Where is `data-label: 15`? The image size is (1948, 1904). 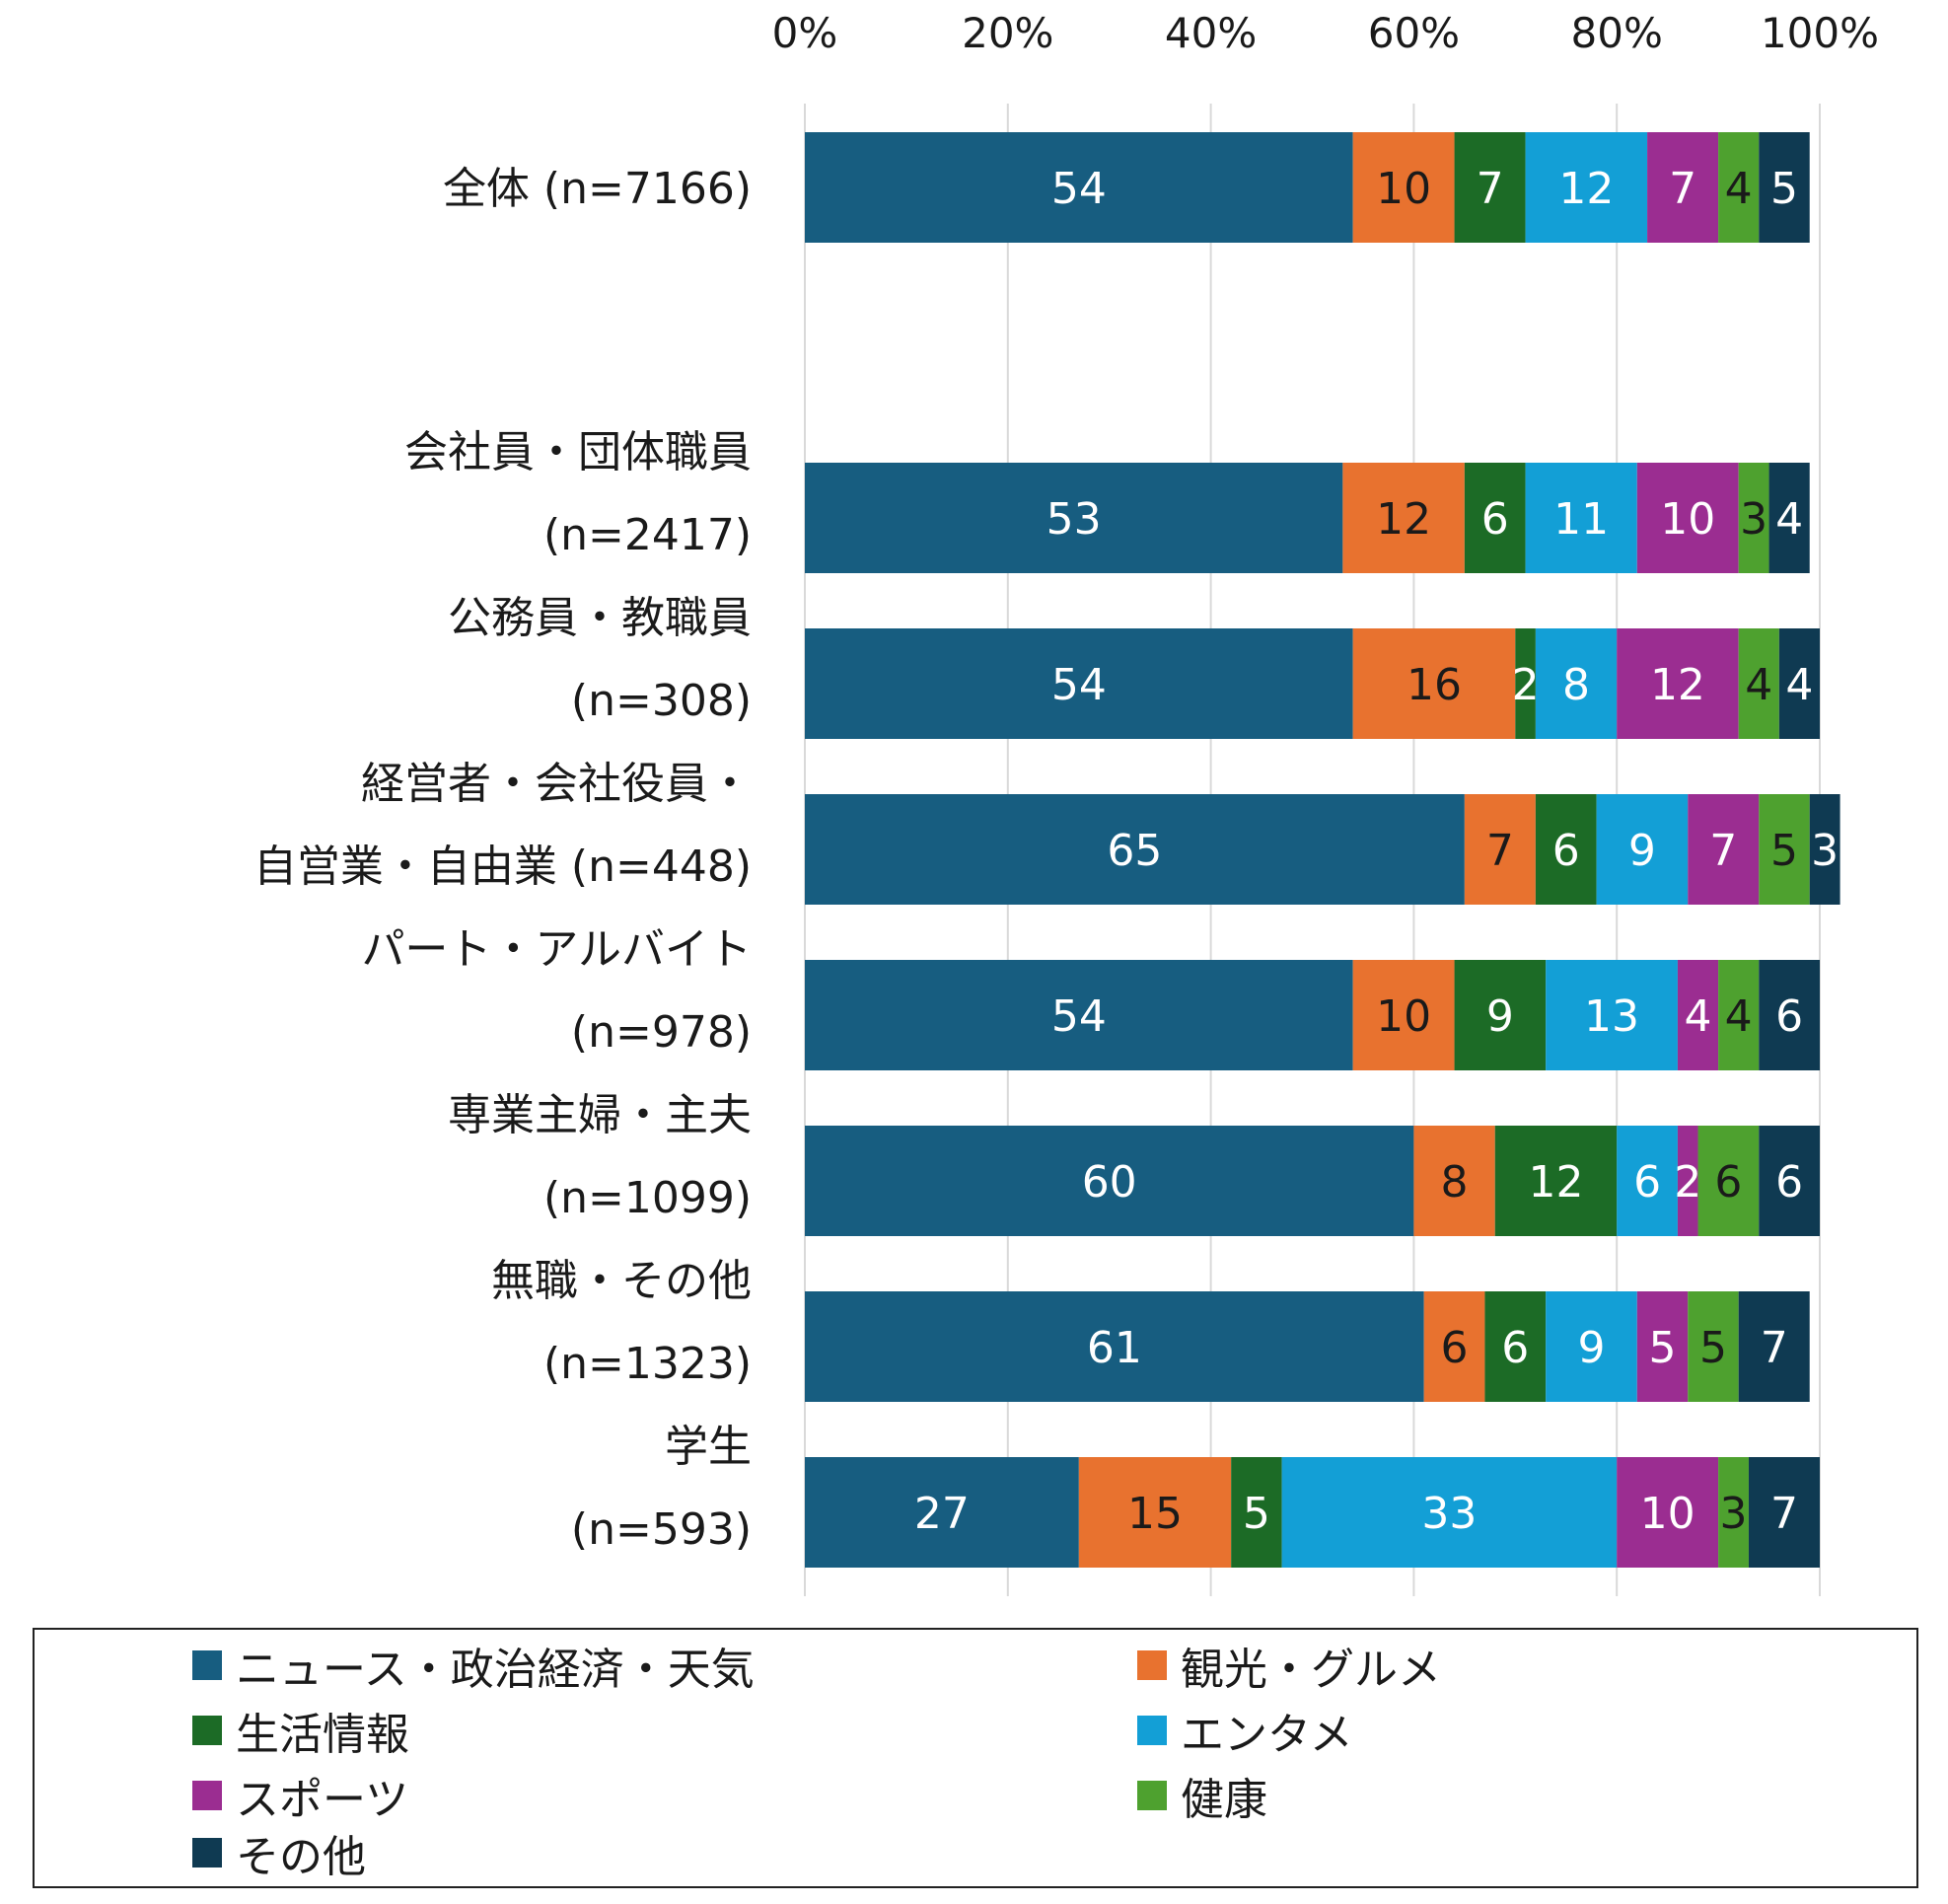 data-label: 15 is located at coordinates (1155, 1514).